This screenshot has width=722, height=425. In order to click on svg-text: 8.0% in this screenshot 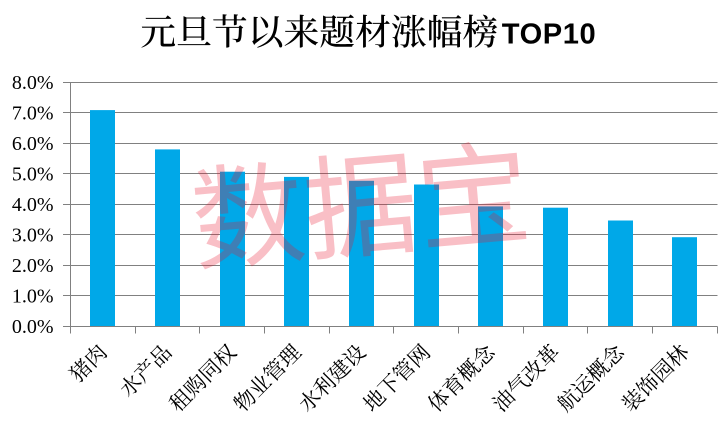, I will do `click(33, 83)`.